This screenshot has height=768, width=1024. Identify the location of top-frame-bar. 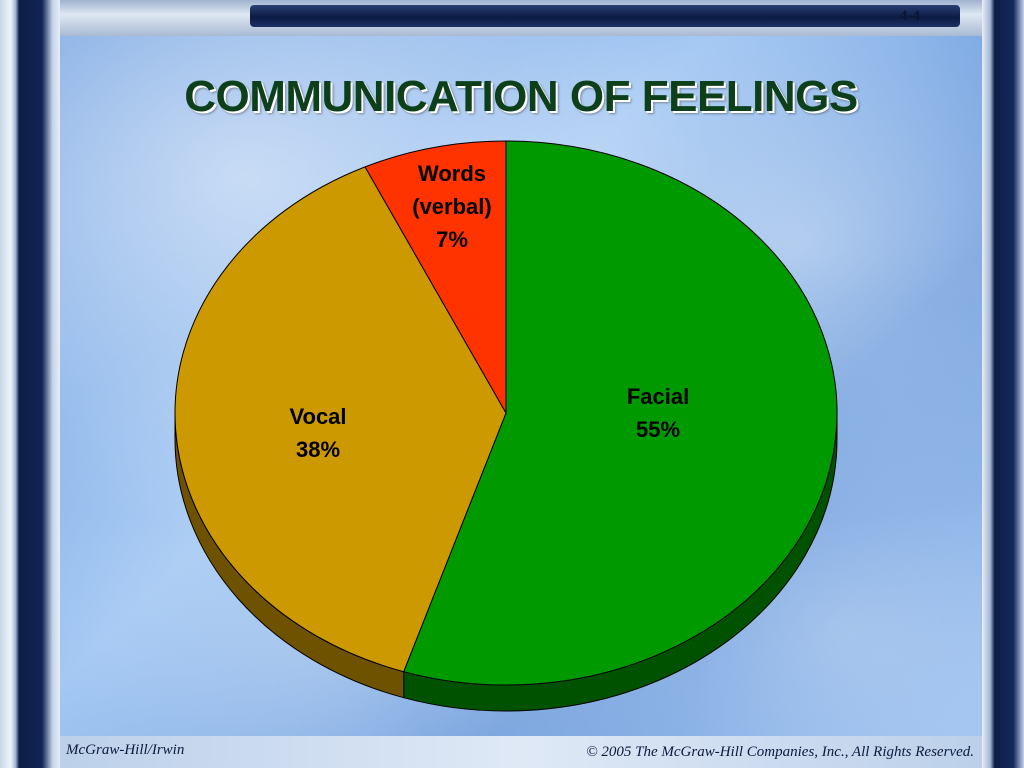
(605, 16).